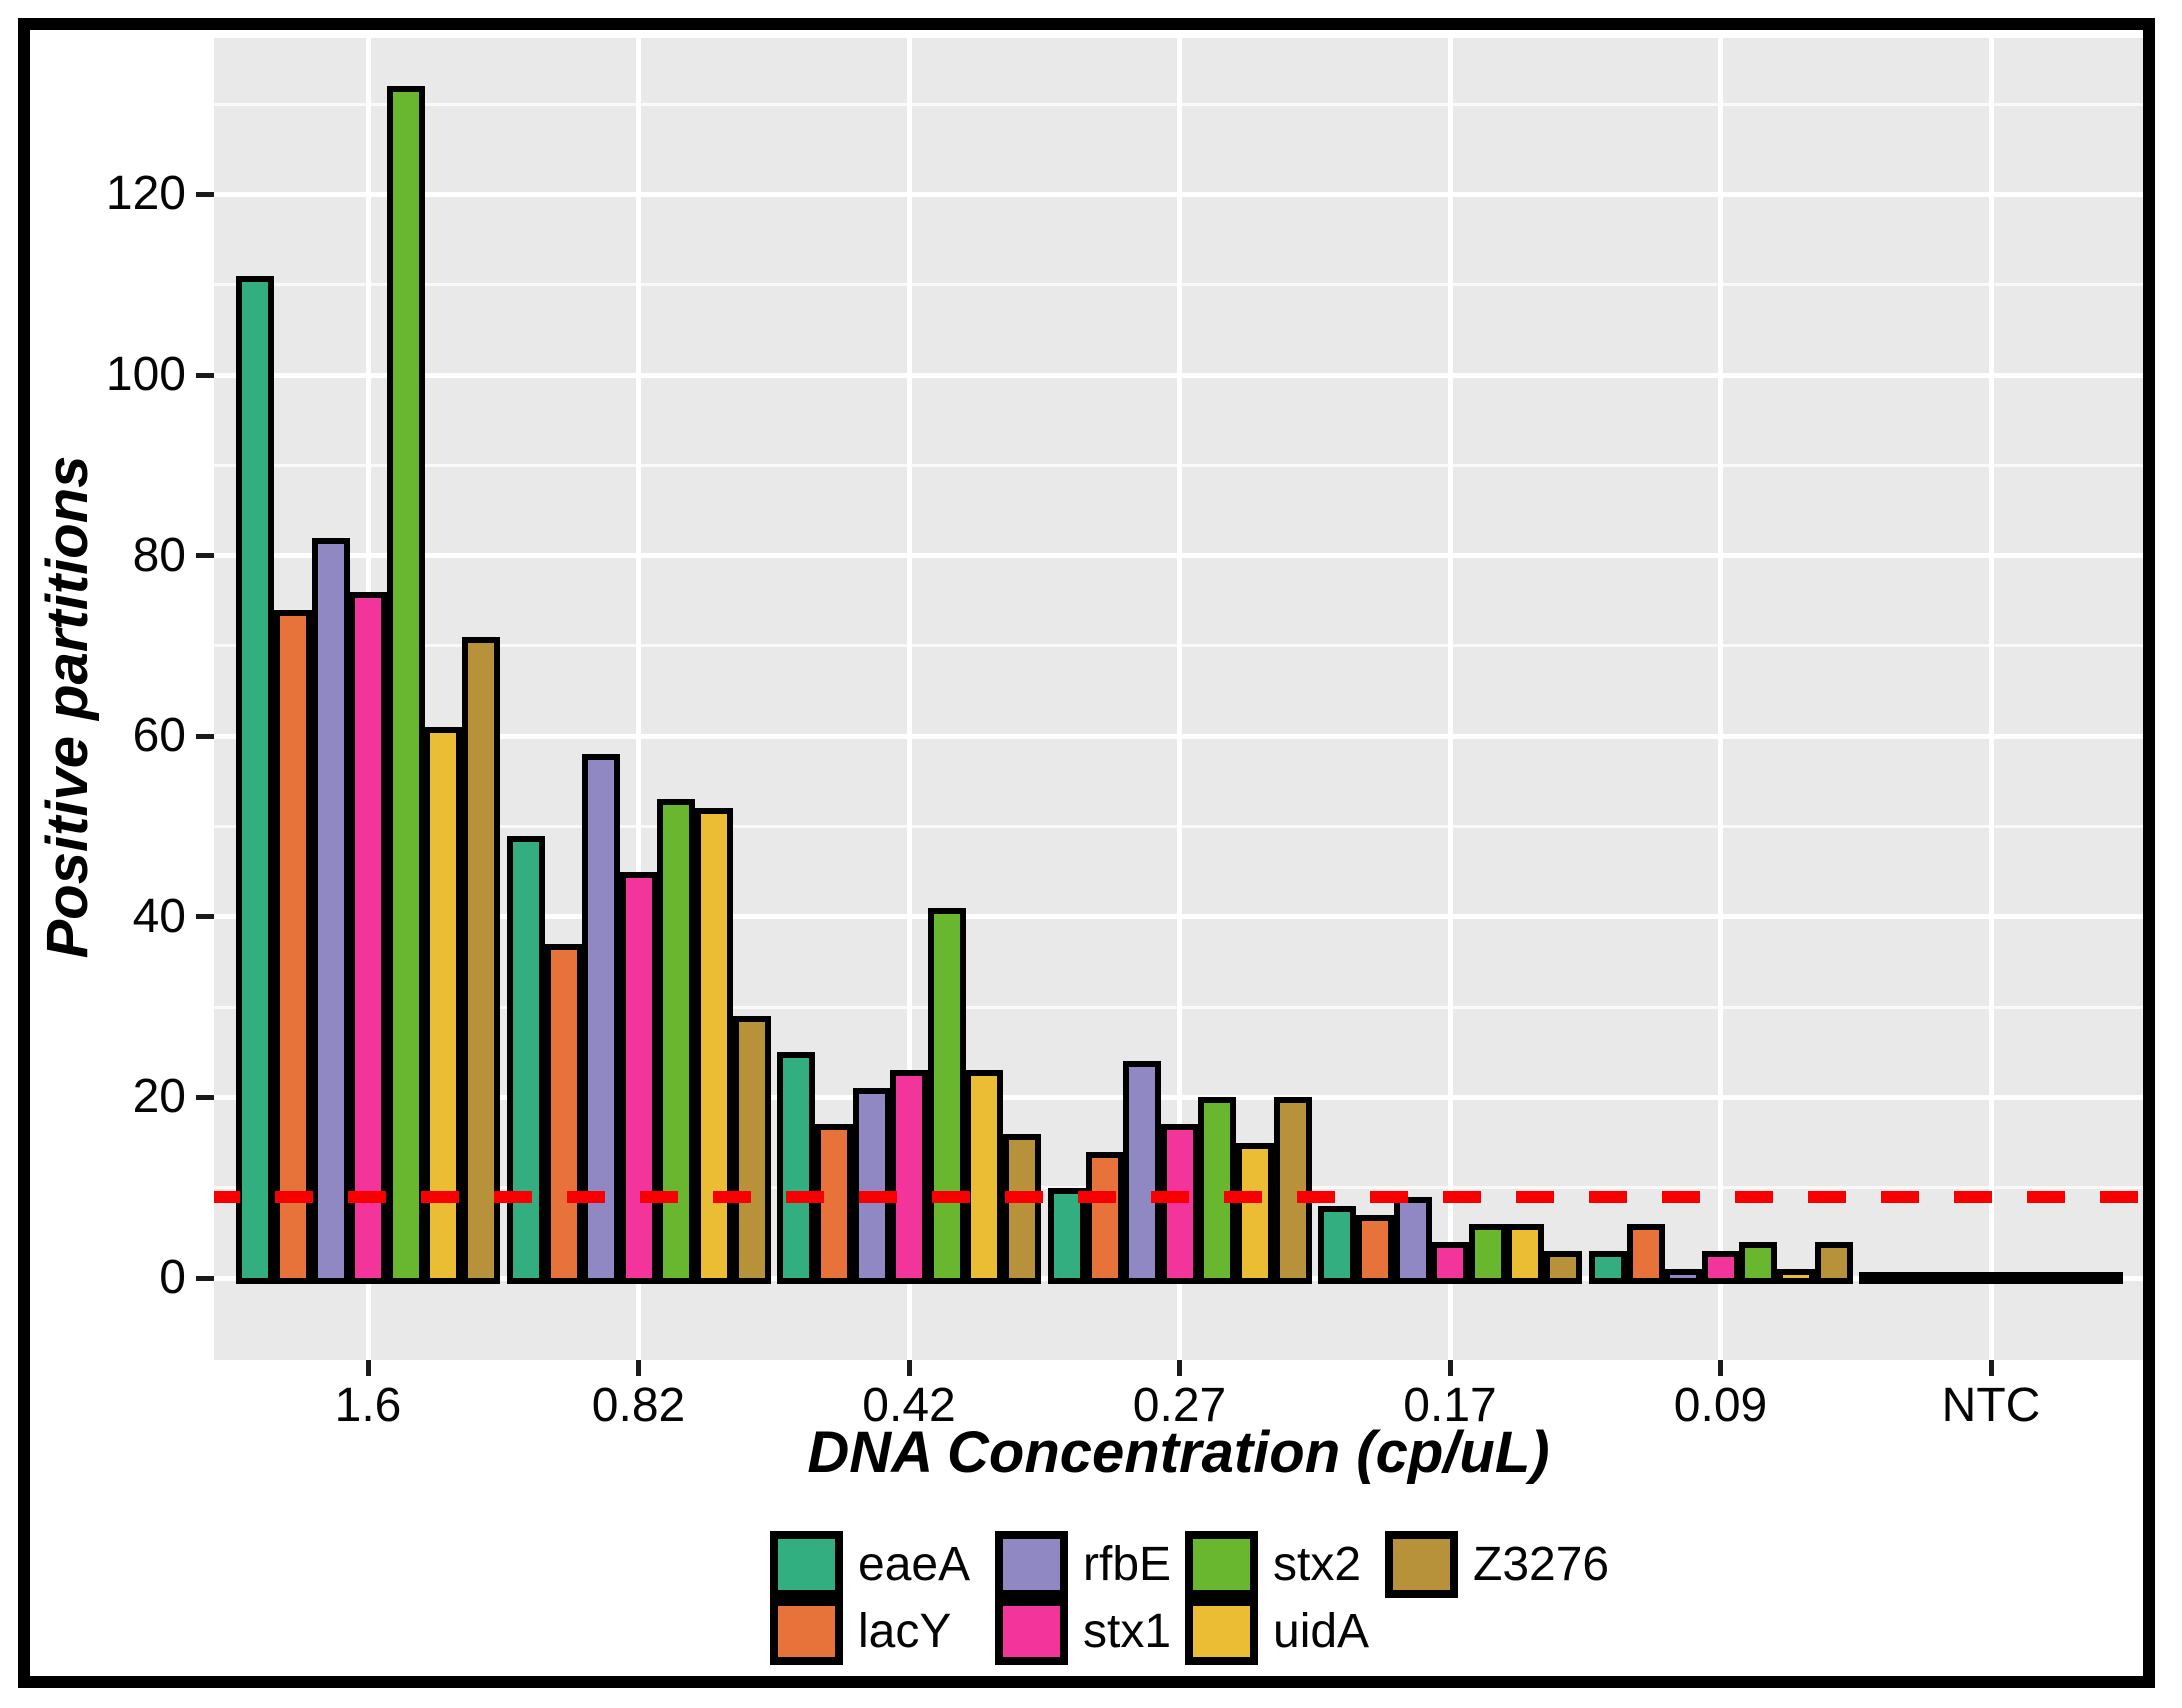 Image resolution: width=2182 pixels, height=1708 pixels. I want to click on bar-rfbE-0.42, so click(871, 1186).